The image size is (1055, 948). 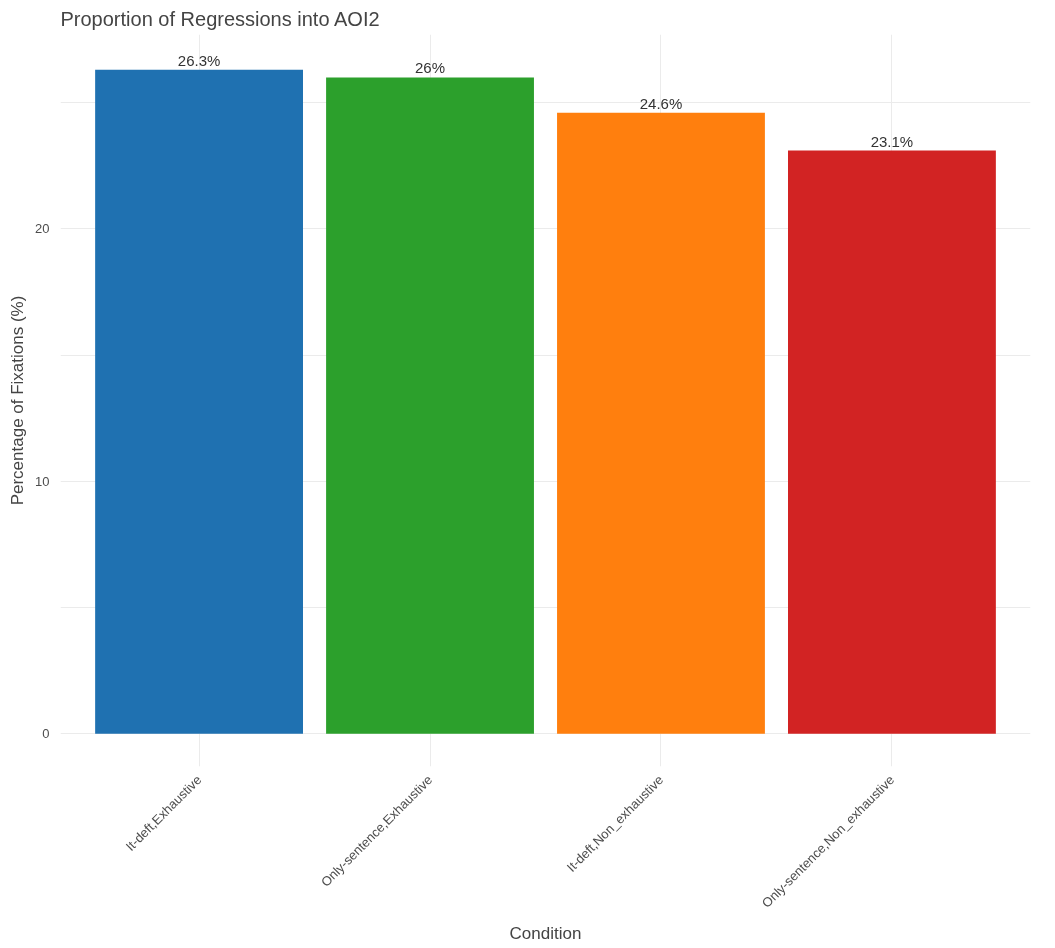 I want to click on y-axis-title: Percentage of Fixations (%), so click(x=18, y=400).